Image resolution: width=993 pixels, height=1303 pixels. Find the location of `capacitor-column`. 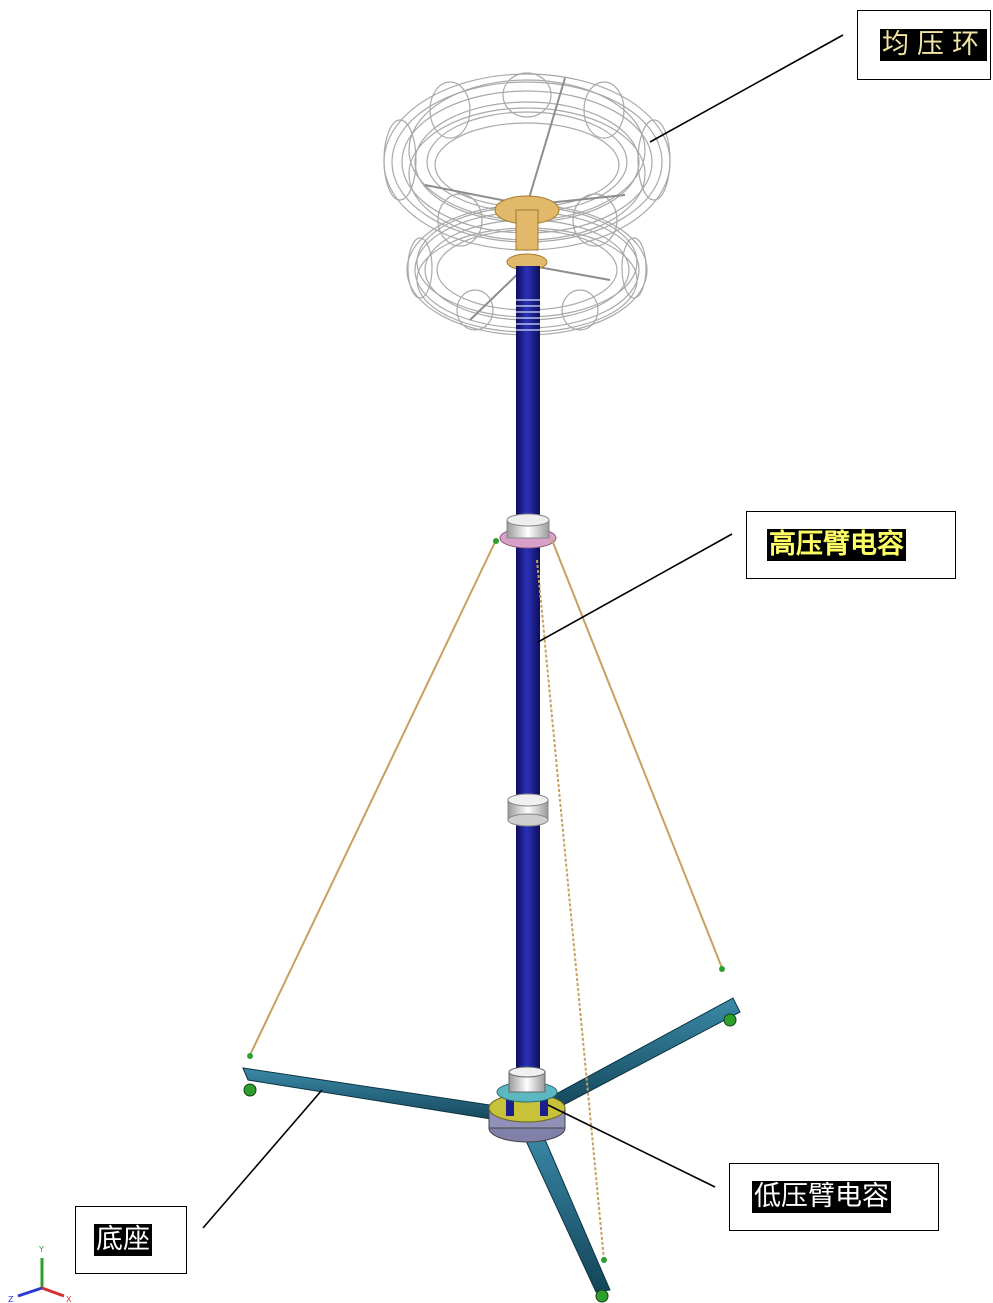

capacitor-column is located at coordinates (528, 671).